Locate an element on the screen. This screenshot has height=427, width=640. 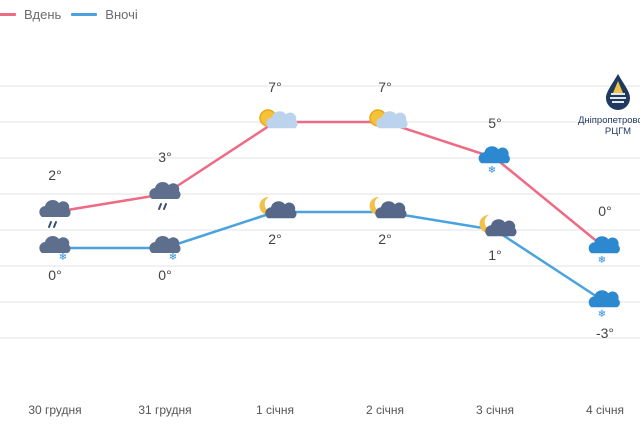
logo-line2: РЦГМ is located at coordinates (618, 131).